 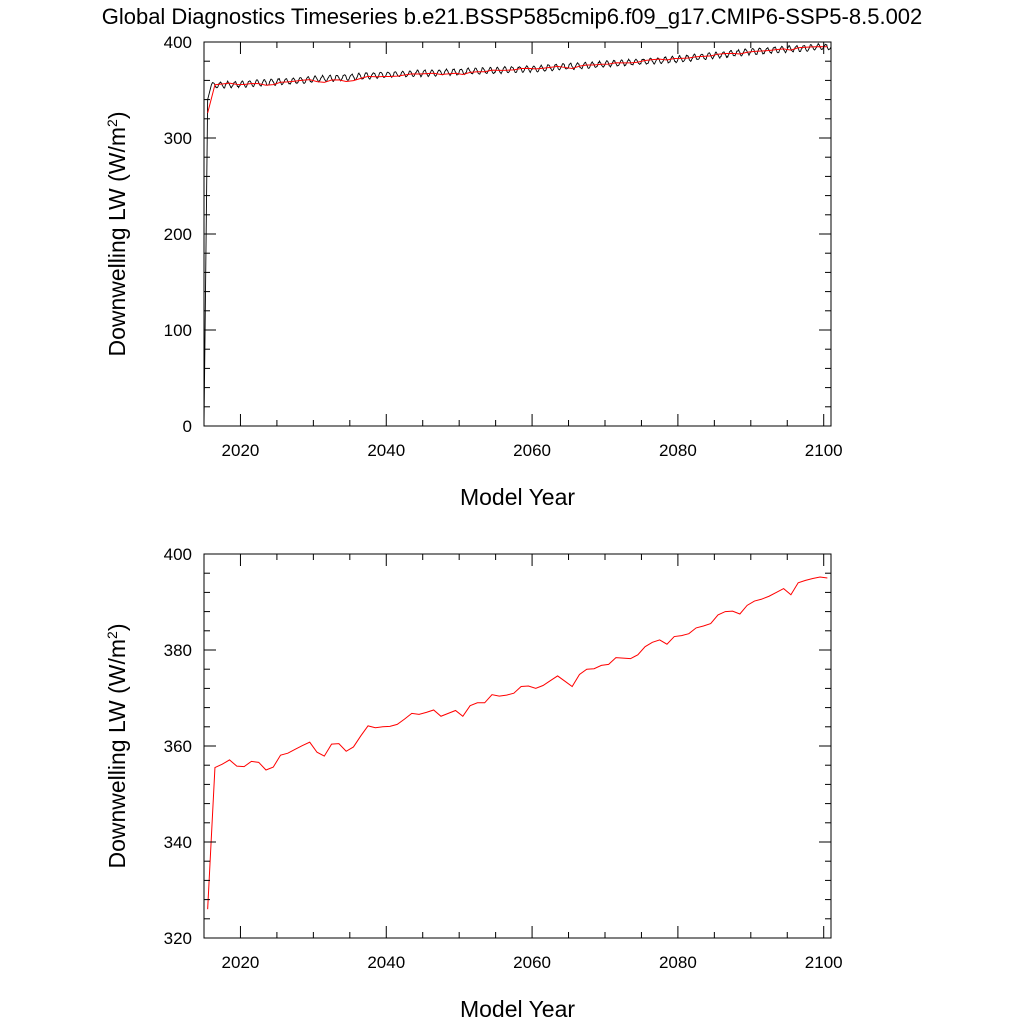 What do you see at coordinates (241, 962) in the screenshot?
I see `bottom-x-tick-label: 2020` at bounding box center [241, 962].